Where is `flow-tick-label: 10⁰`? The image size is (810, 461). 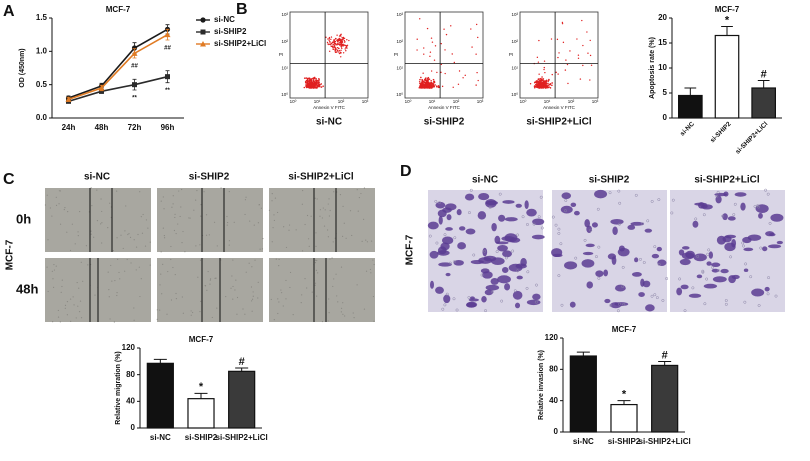
flow-tick-label: 10⁰ is located at coordinates (523, 101).